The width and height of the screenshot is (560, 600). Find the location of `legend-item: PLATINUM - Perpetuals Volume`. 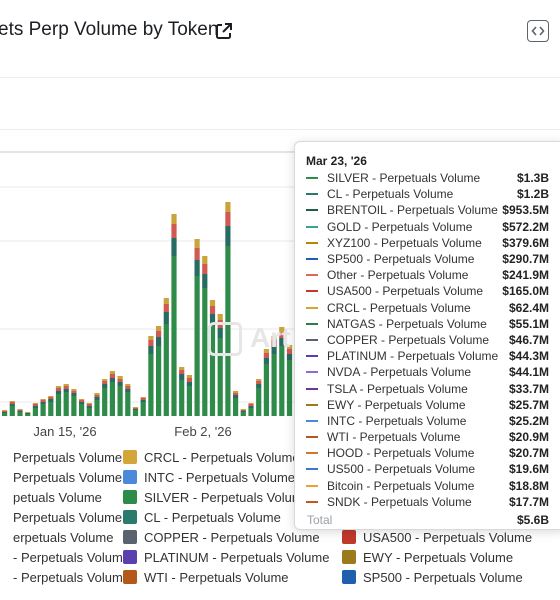

legend-item: PLATINUM - Perpetuals Volume is located at coordinates (226, 557).